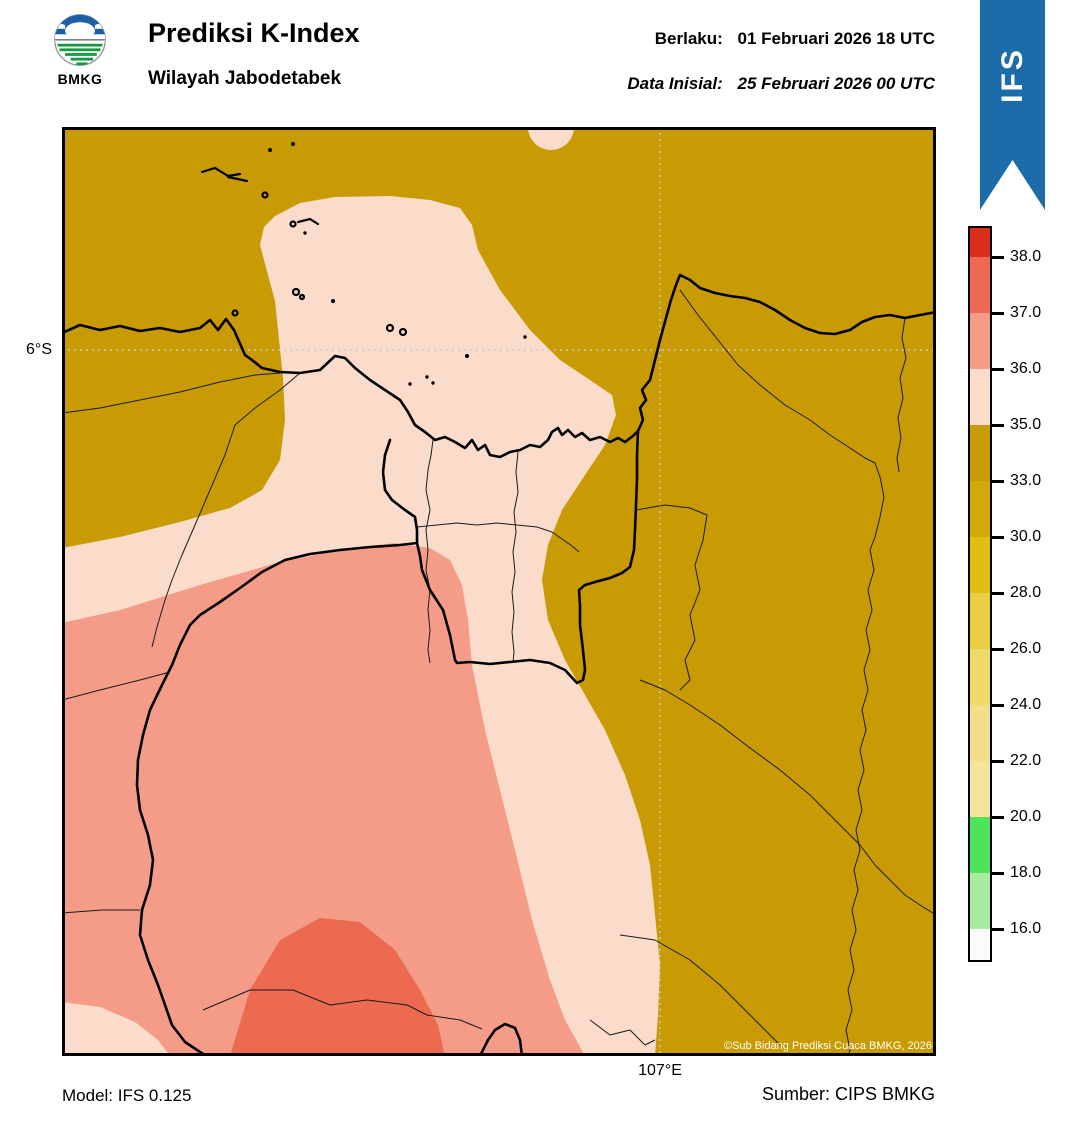  I want to click on island-dots, so click(397, 264).